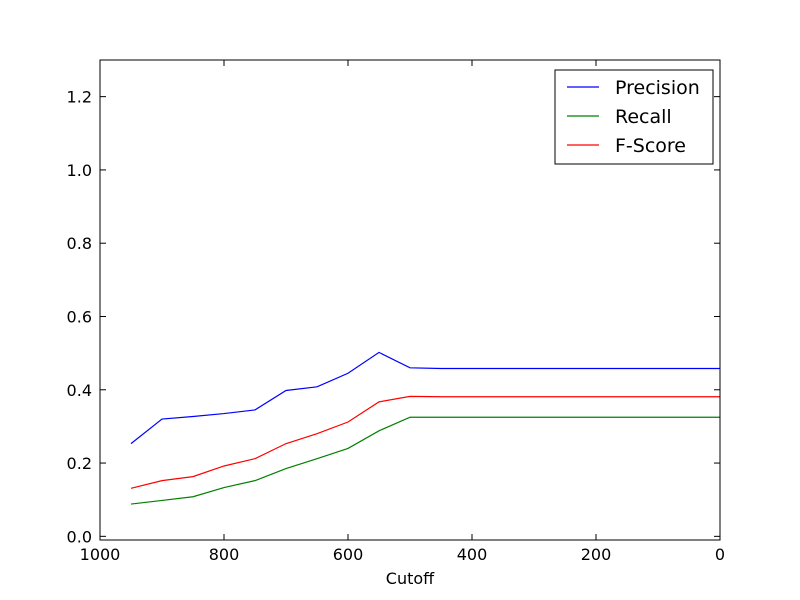 The height and width of the screenshot is (600, 800). I want to click on x-tick-label: 0, so click(720, 554).